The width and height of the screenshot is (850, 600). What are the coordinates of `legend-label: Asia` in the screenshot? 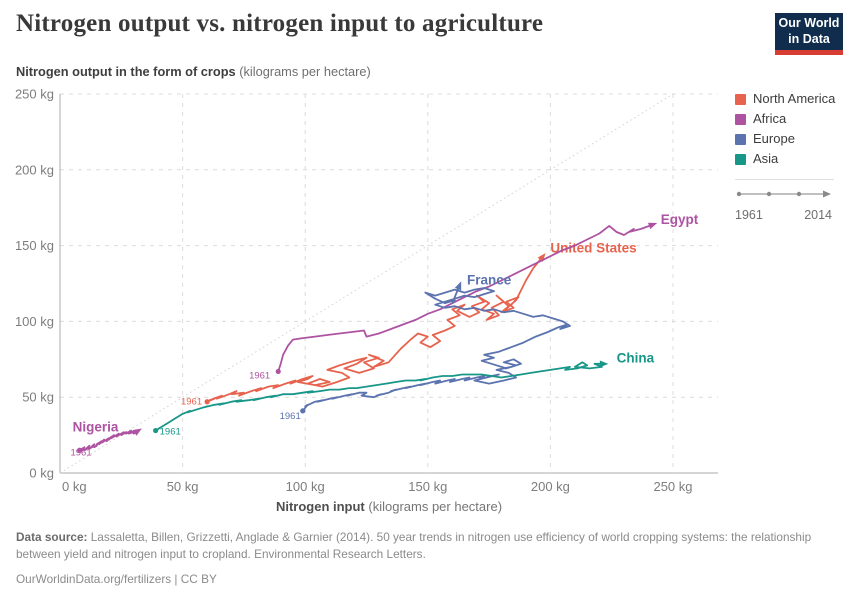 It's located at (766, 158).